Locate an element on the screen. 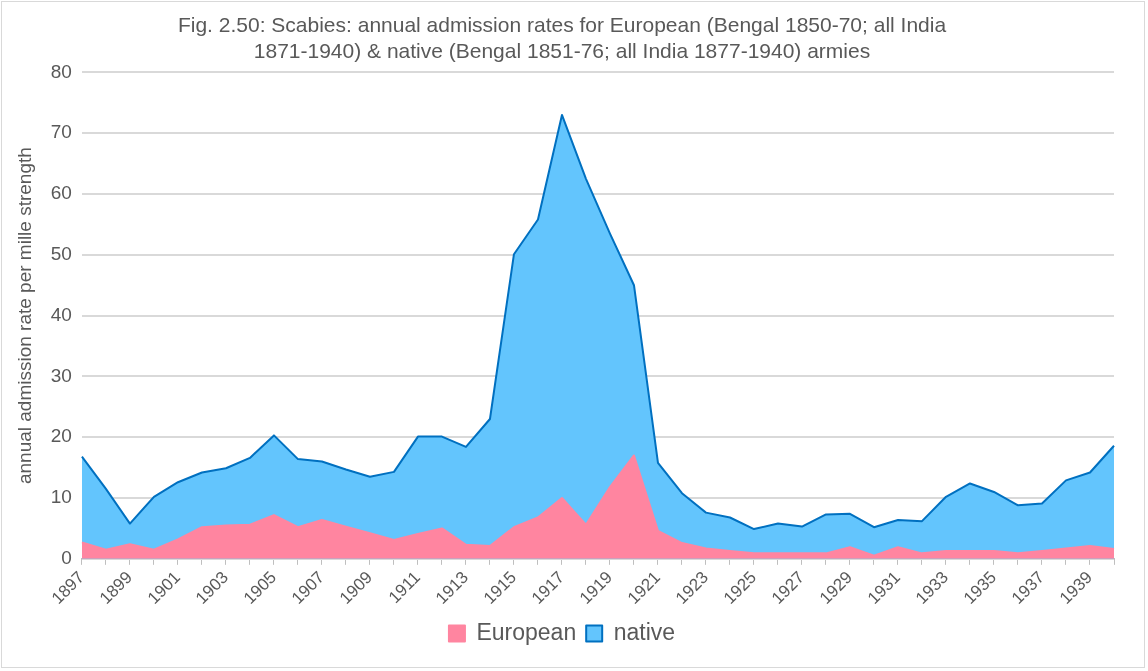  y-tick-label: 0 is located at coordinates (66, 558).